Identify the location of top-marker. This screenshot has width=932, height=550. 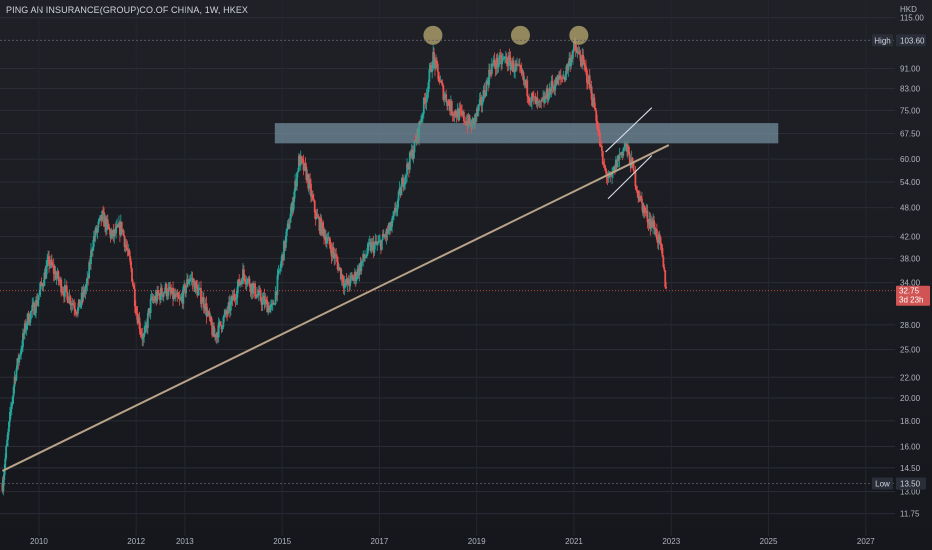
(579, 35).